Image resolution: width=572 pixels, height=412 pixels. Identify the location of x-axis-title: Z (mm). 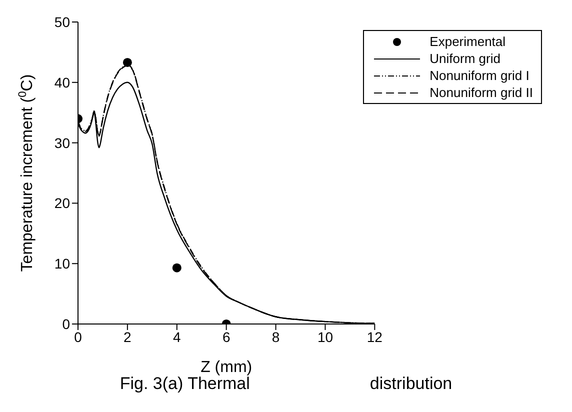
(226, 367).